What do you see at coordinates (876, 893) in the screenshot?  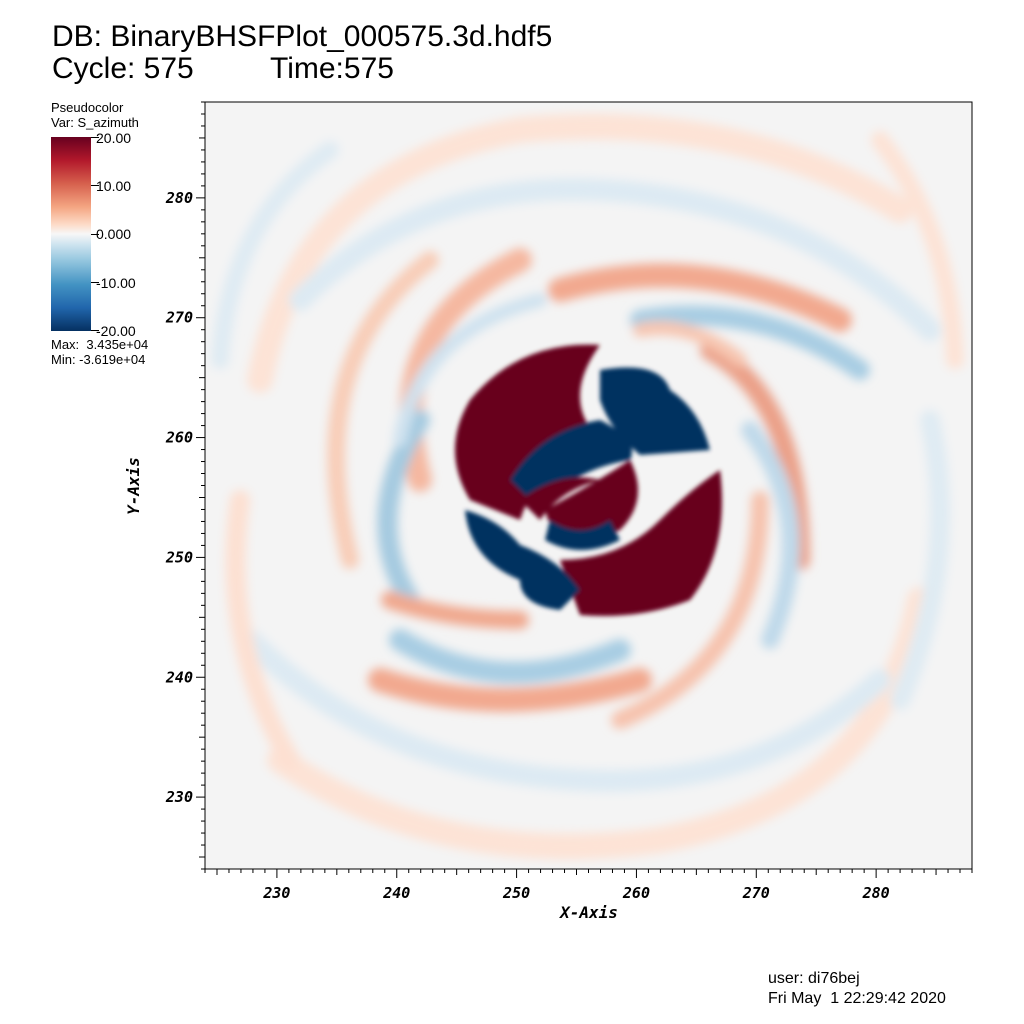 I see `x-tick-label: 280` at bounding box center [876, 893].